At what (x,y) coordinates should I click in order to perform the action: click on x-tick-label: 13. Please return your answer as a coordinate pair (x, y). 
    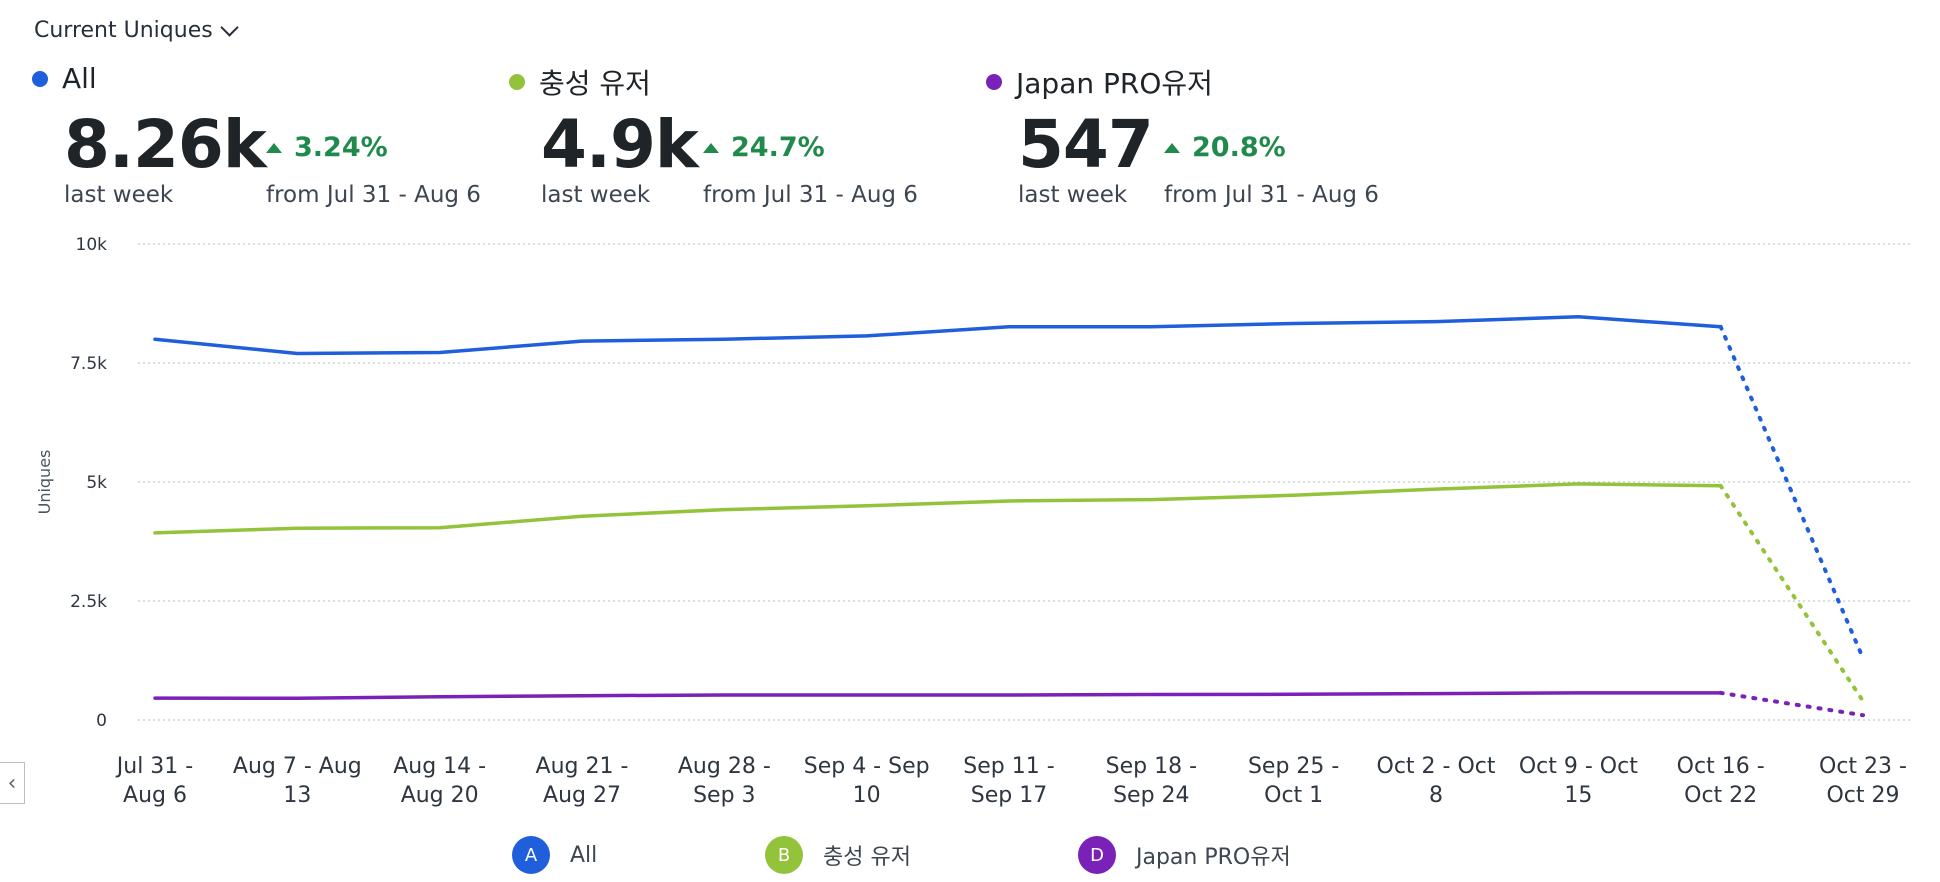
    Looking at the image, I should click on (297, 795).